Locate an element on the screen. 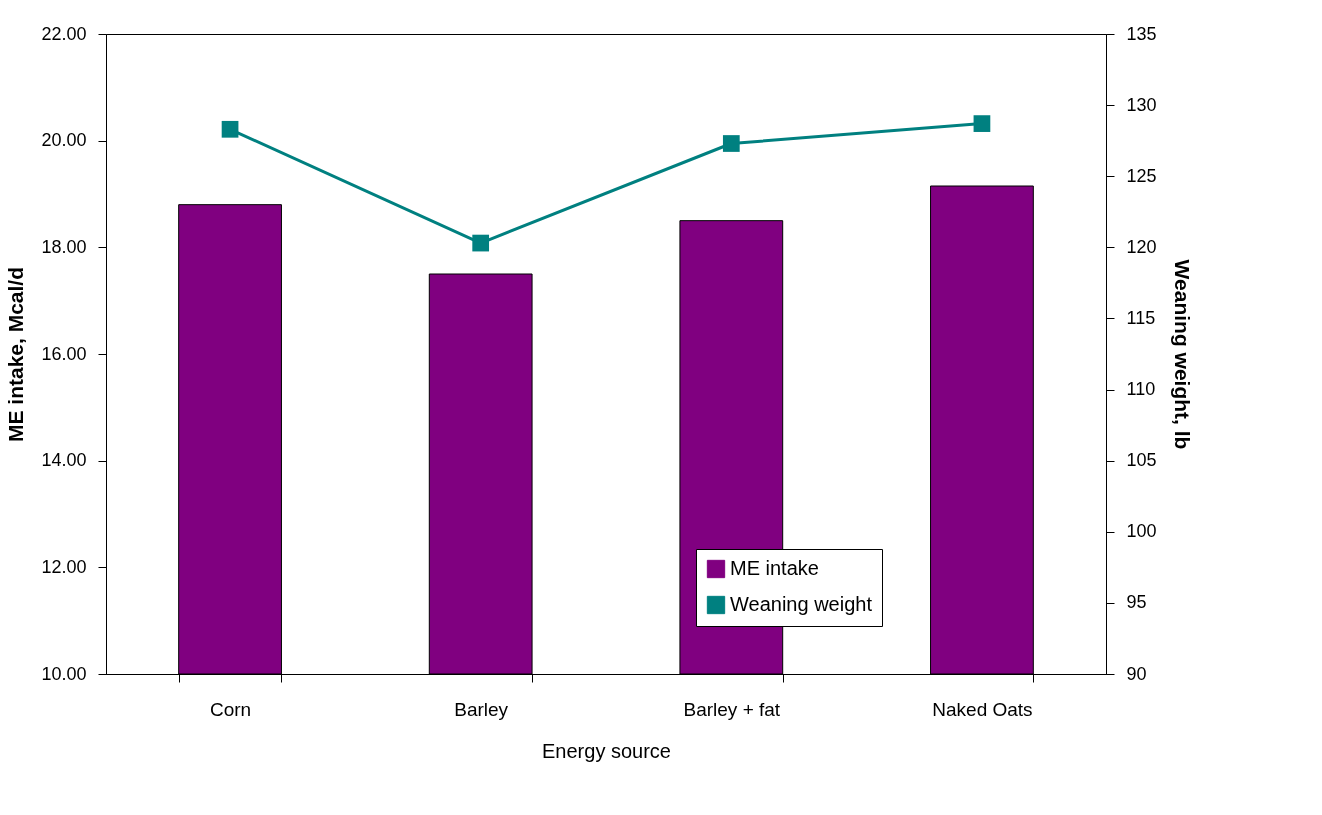  y2-tick-label: 130 is located at coordinates (1141, 104).